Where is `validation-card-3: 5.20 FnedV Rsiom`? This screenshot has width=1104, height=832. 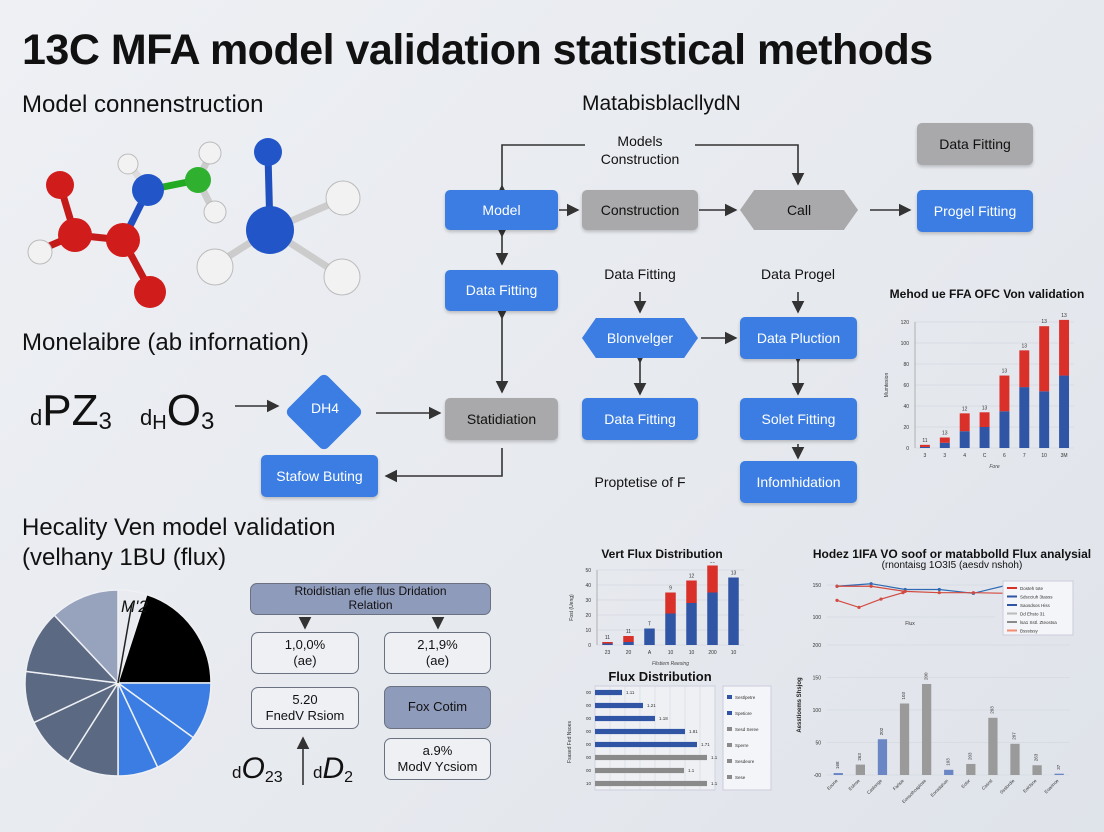
validation-card-3: 5.20 FnedV Rsiom is located at coordinates (305, 708).